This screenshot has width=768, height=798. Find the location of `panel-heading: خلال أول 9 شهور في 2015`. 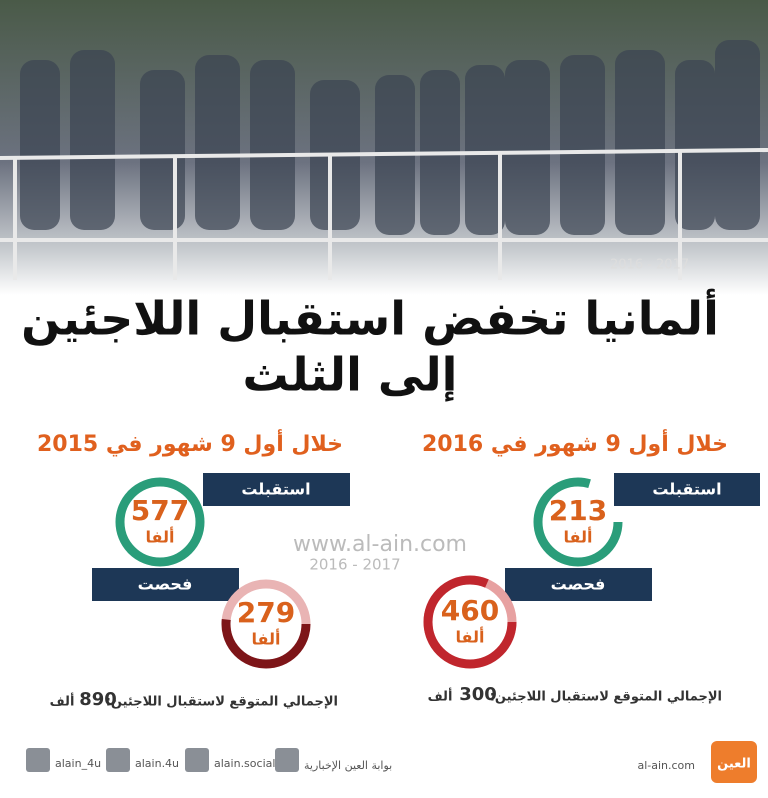

panel-heading: خلال أول 9 شهور في 2015 is located at coordinates (190, 442).